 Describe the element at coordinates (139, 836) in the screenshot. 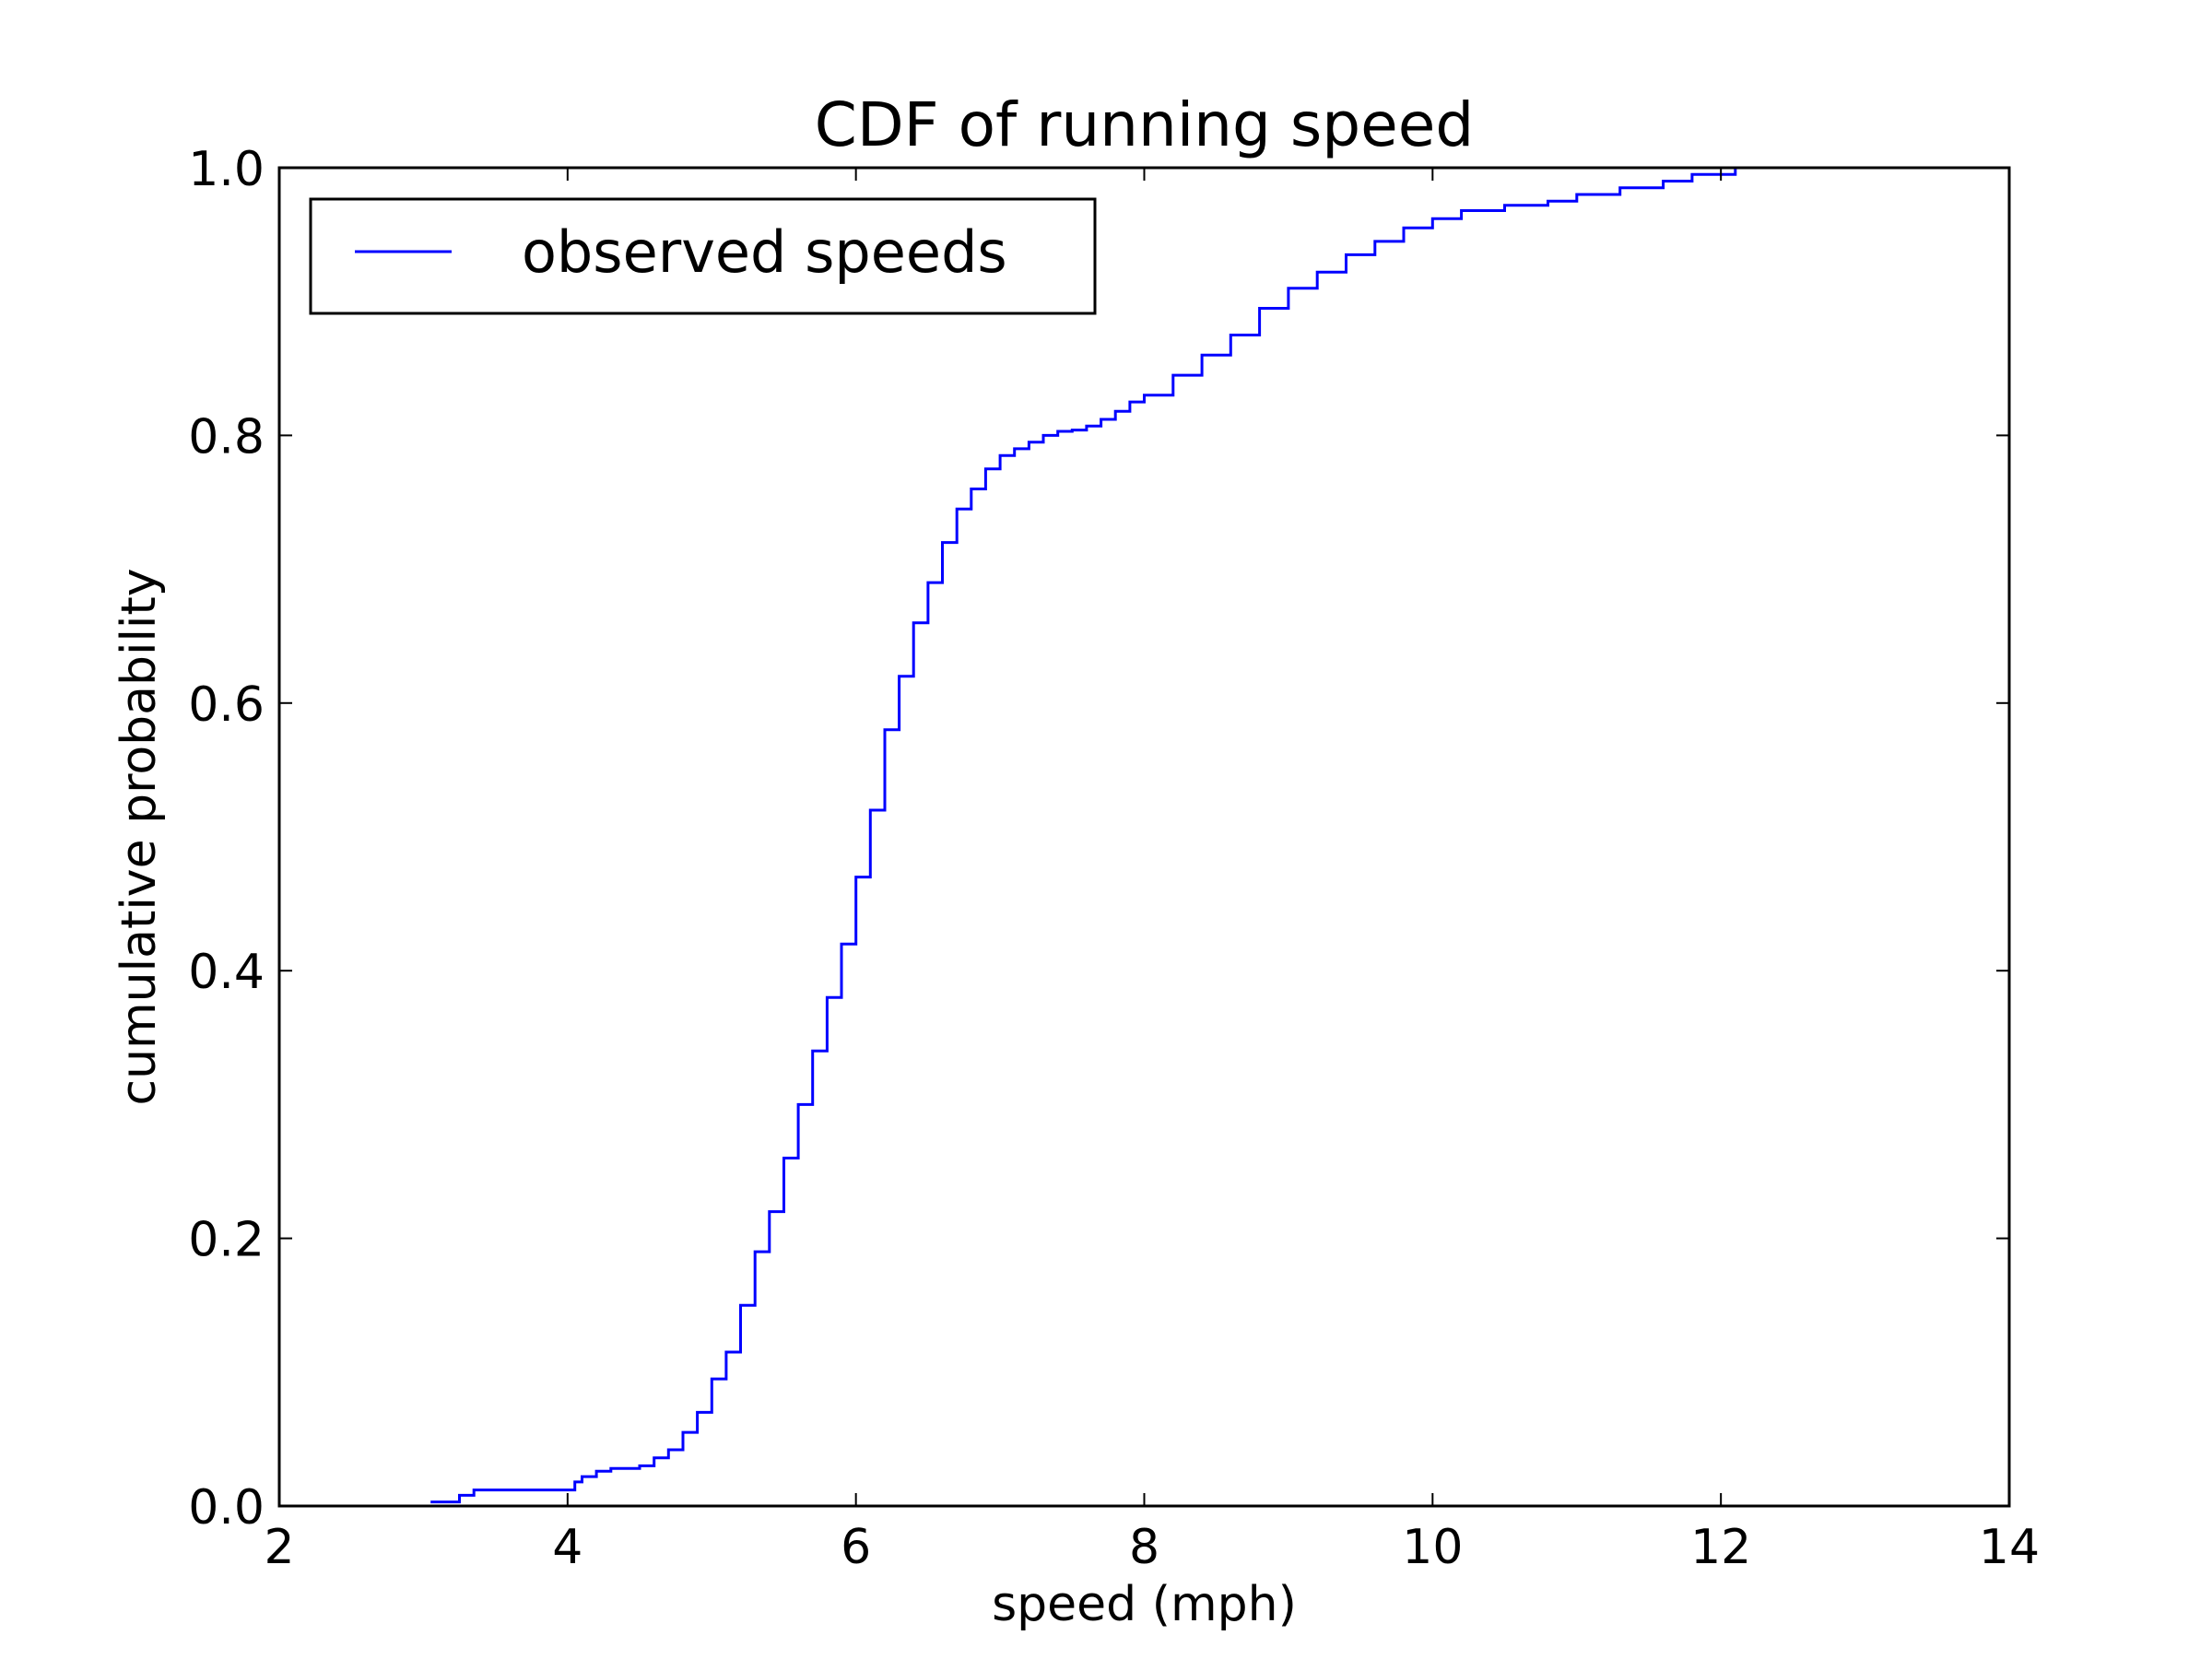

I see `y-axis-label: cumulative probability` at that location.